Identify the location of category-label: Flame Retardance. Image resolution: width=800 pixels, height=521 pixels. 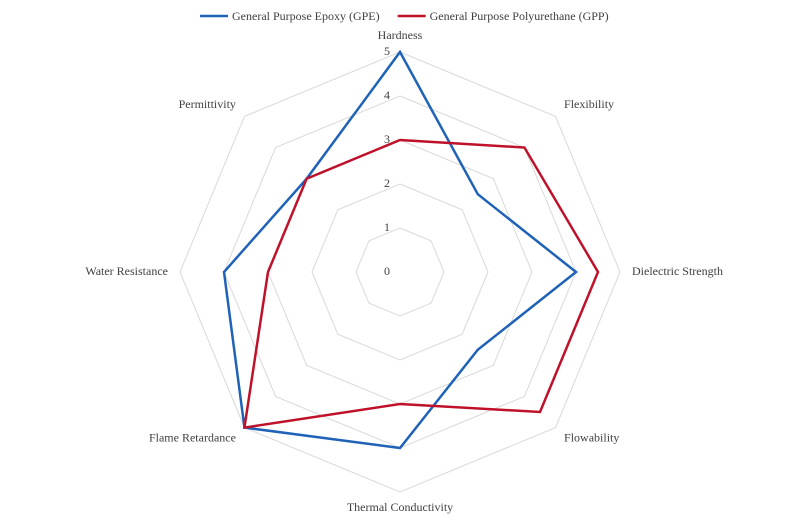
(192, 438).